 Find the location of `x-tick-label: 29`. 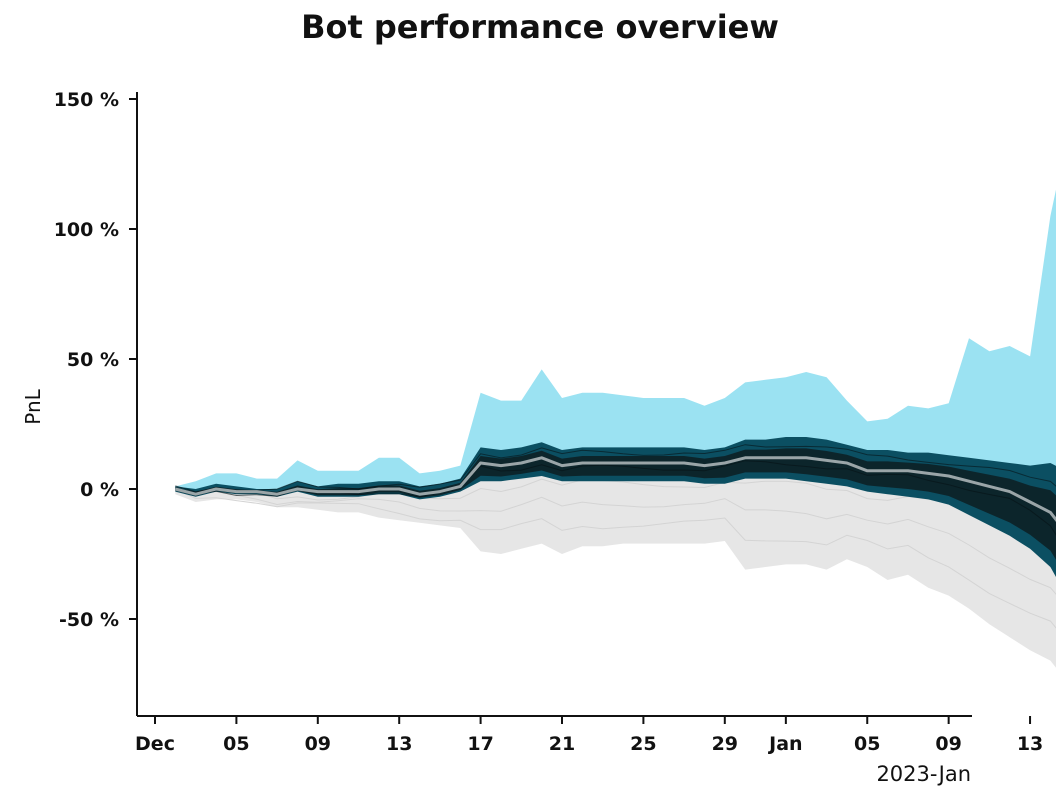

x-tick-label: 29 is located at coordinates (725, 744).